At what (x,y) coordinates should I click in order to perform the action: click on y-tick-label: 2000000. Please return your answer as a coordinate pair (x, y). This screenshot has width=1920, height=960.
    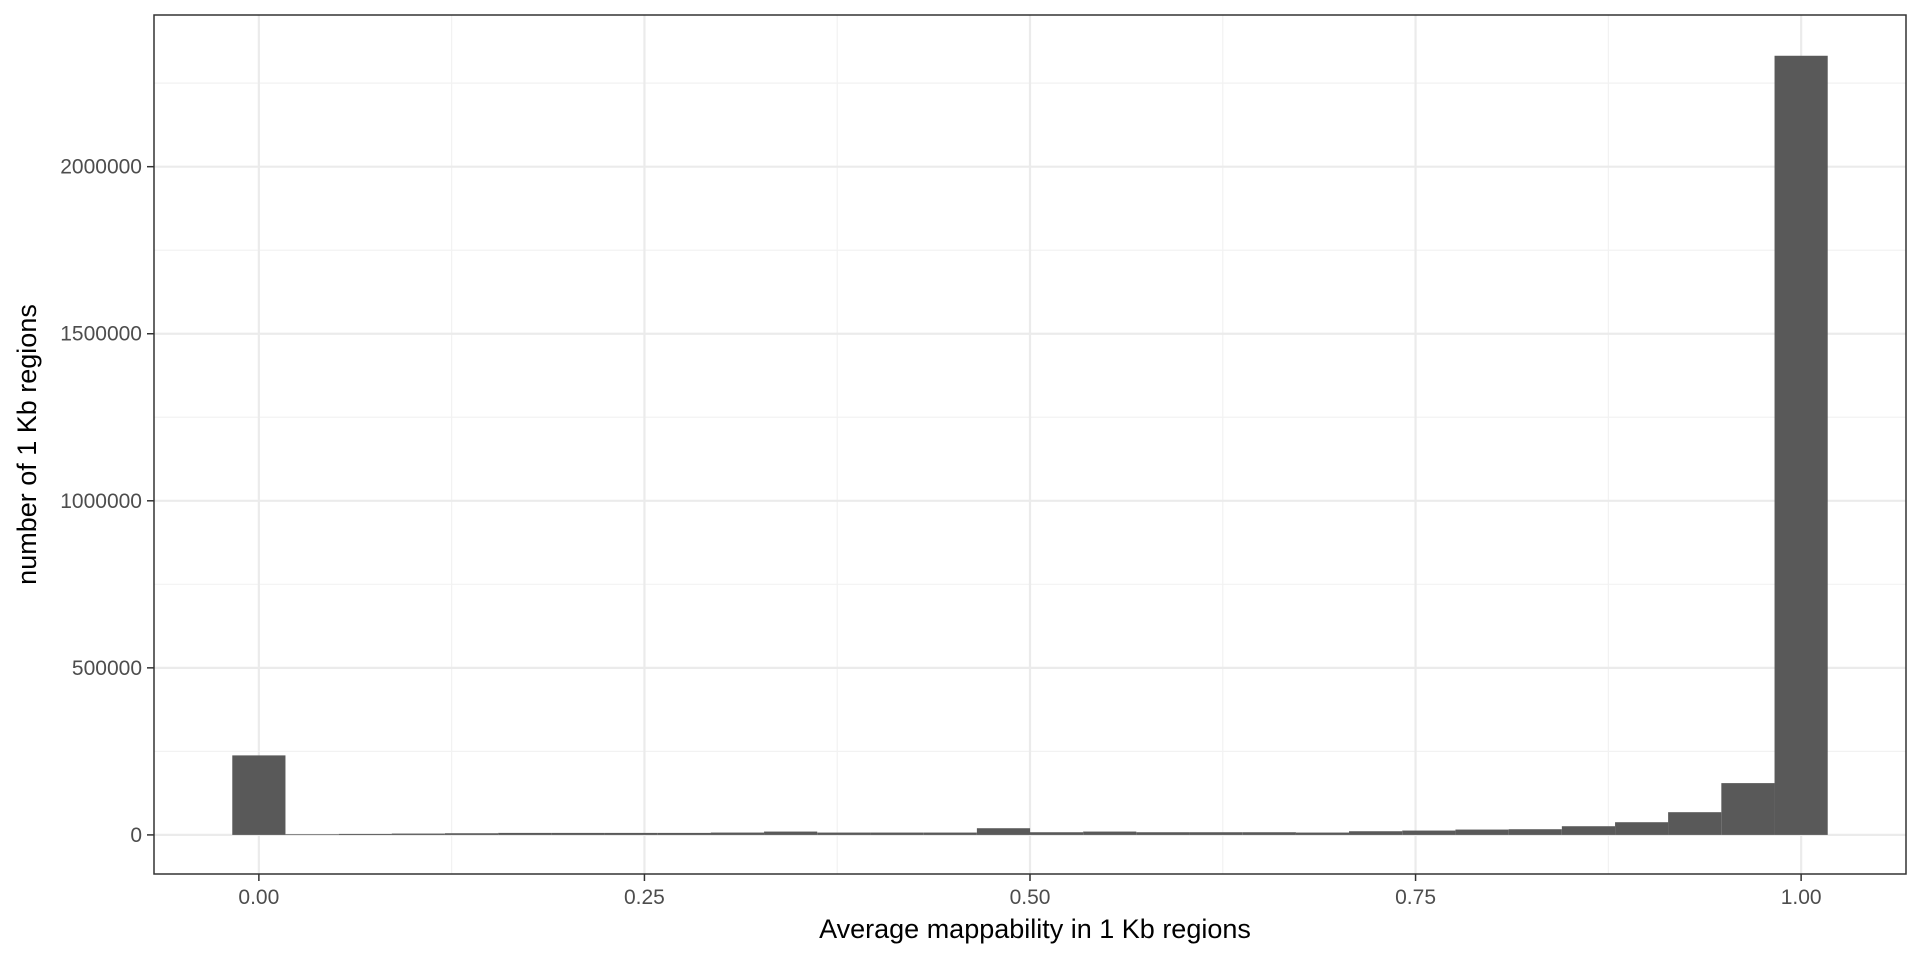
    Looking at the image, I should click on (101, 167).